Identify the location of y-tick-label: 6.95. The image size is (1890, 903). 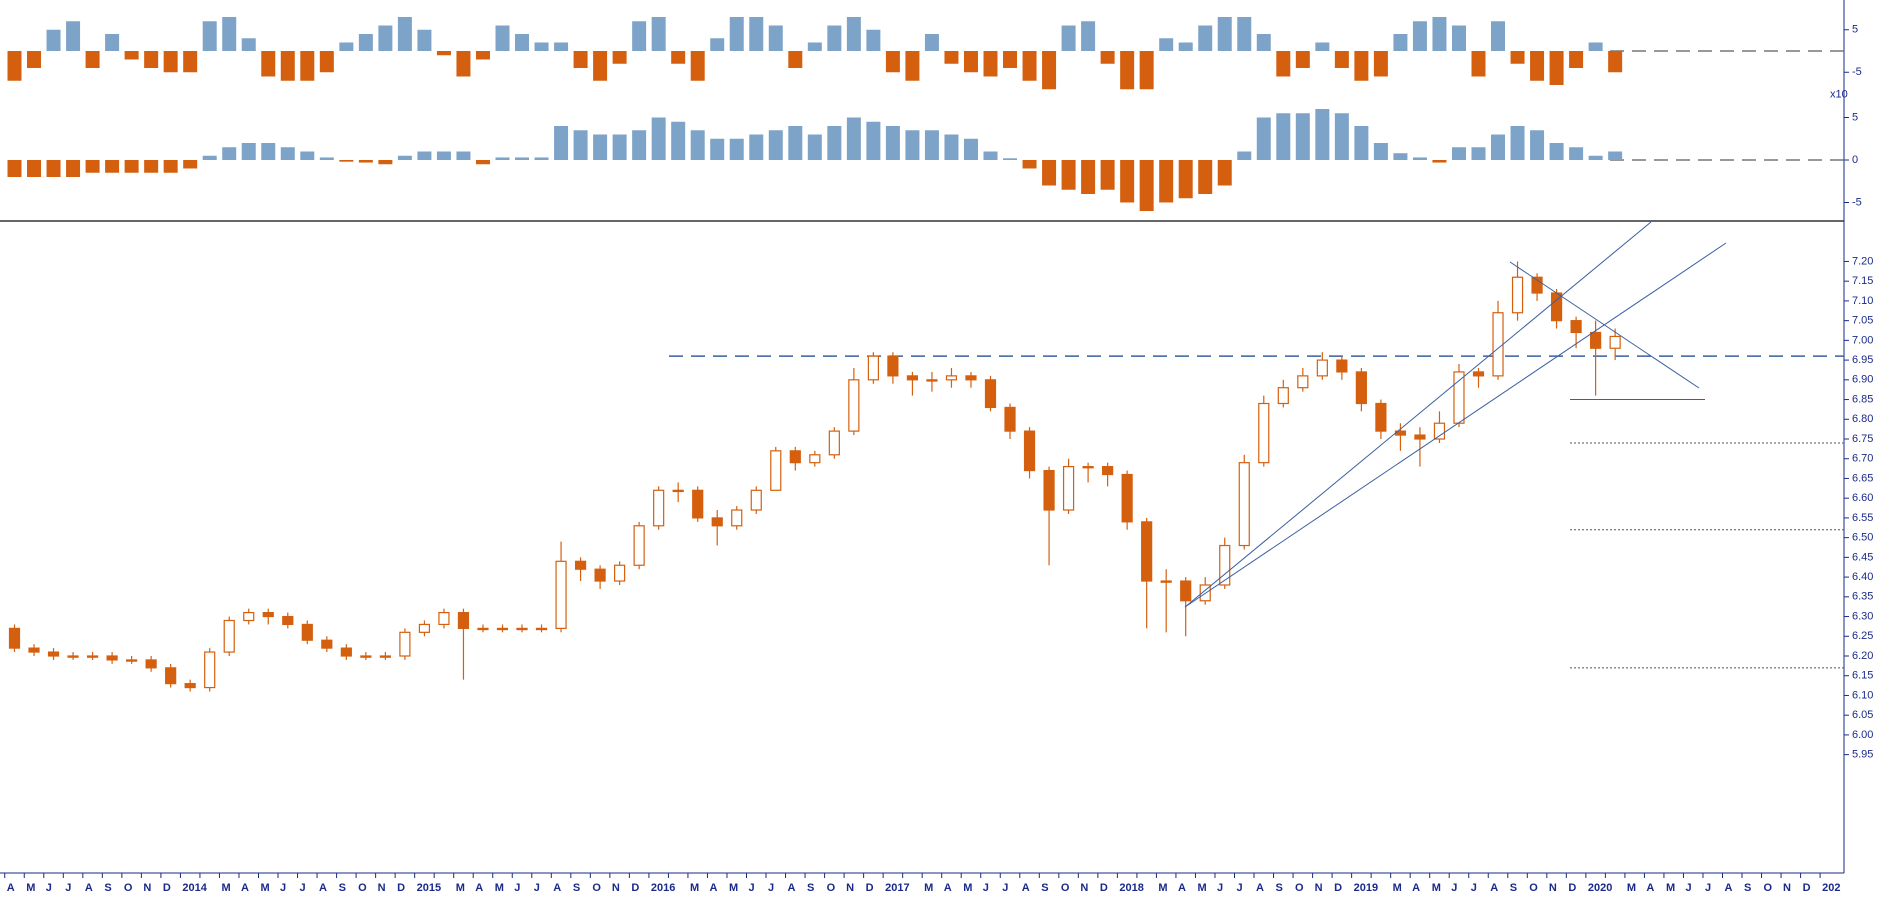
(1862, 360).